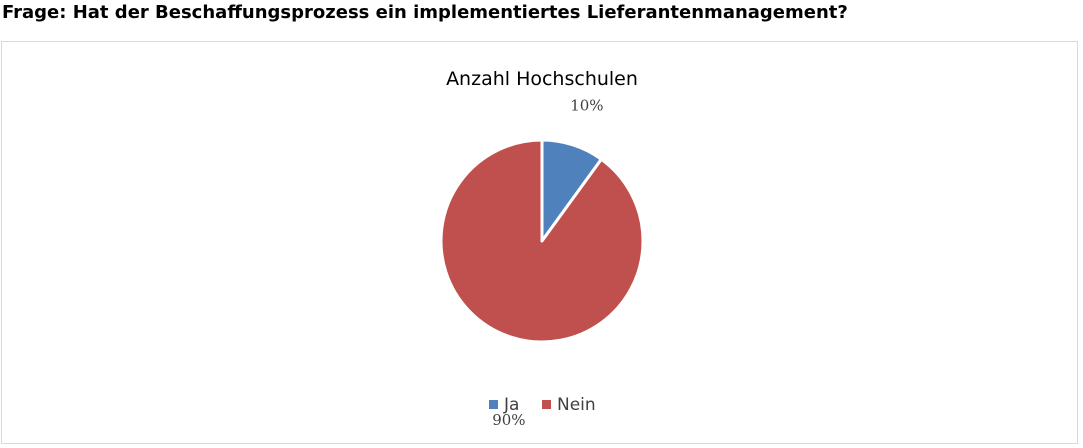 The image size is (1083, 448). I want to click on data-label-ja: 10%, so click(586, 105).